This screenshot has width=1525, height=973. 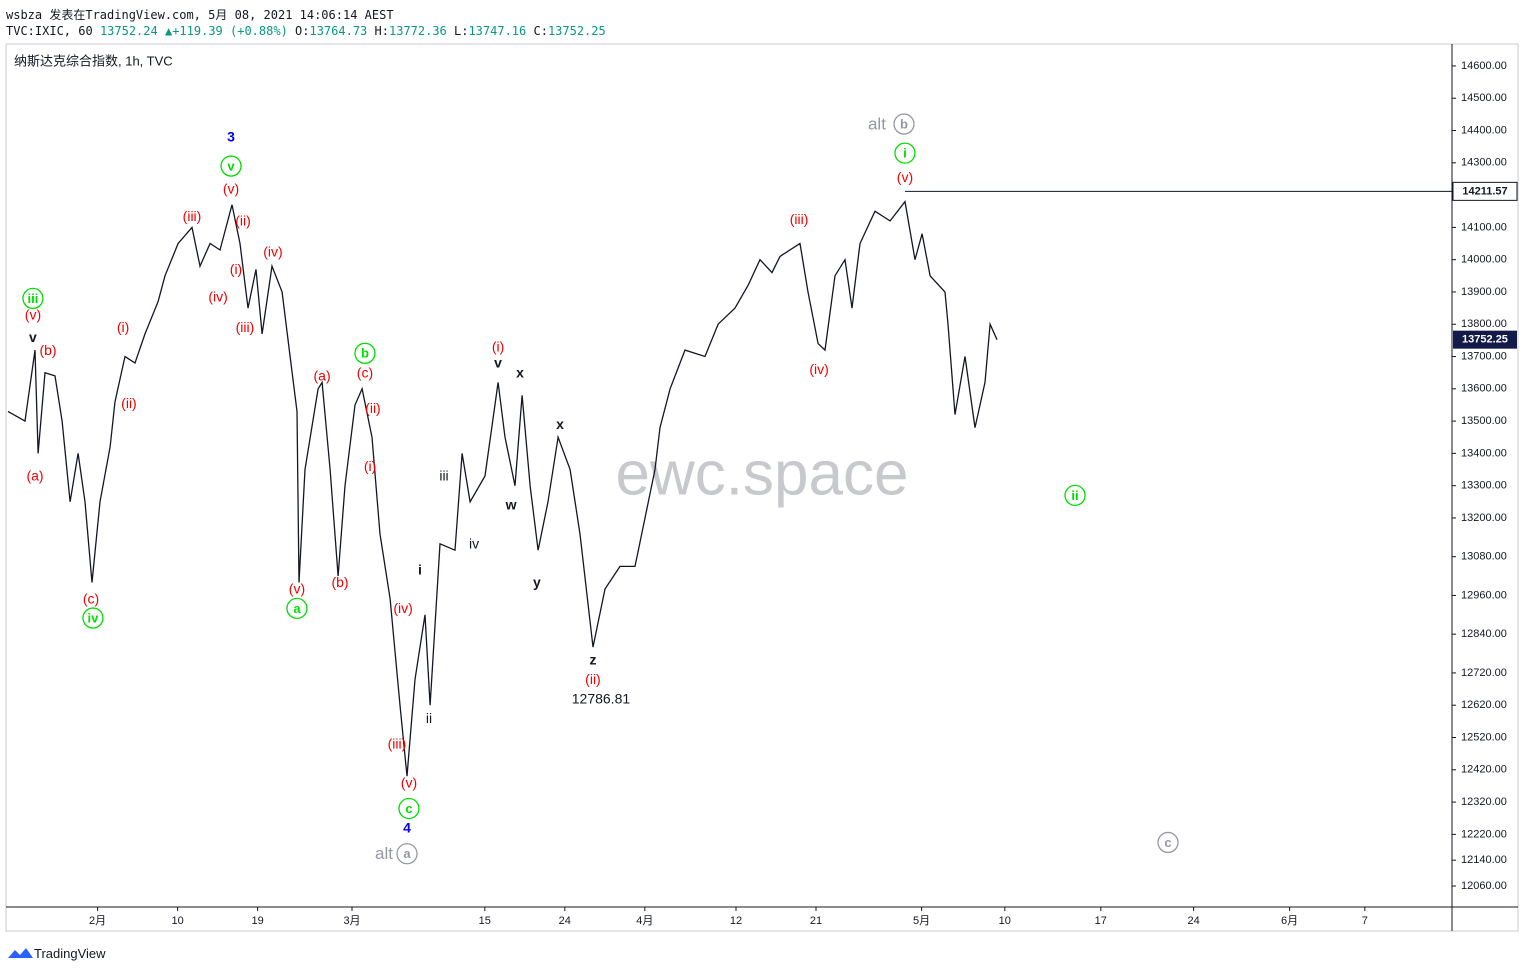 I want to click on y-tick-label: 12960.00, so click(x=1484, y=595).